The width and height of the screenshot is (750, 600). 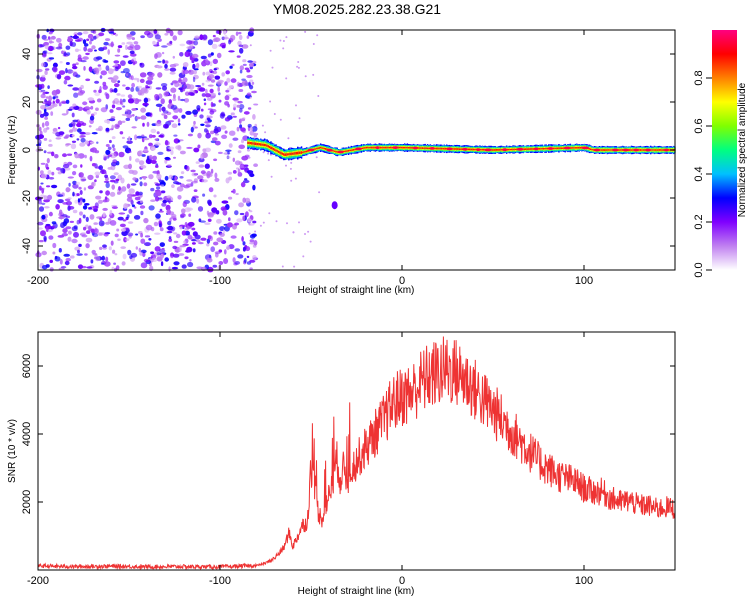 What do you see at coordinates (702, 174) in the screenshot?
I see `colorbar-ticks: 0.0 0.2 0.4 0.6 0.8` at bounding box center [702, 174].